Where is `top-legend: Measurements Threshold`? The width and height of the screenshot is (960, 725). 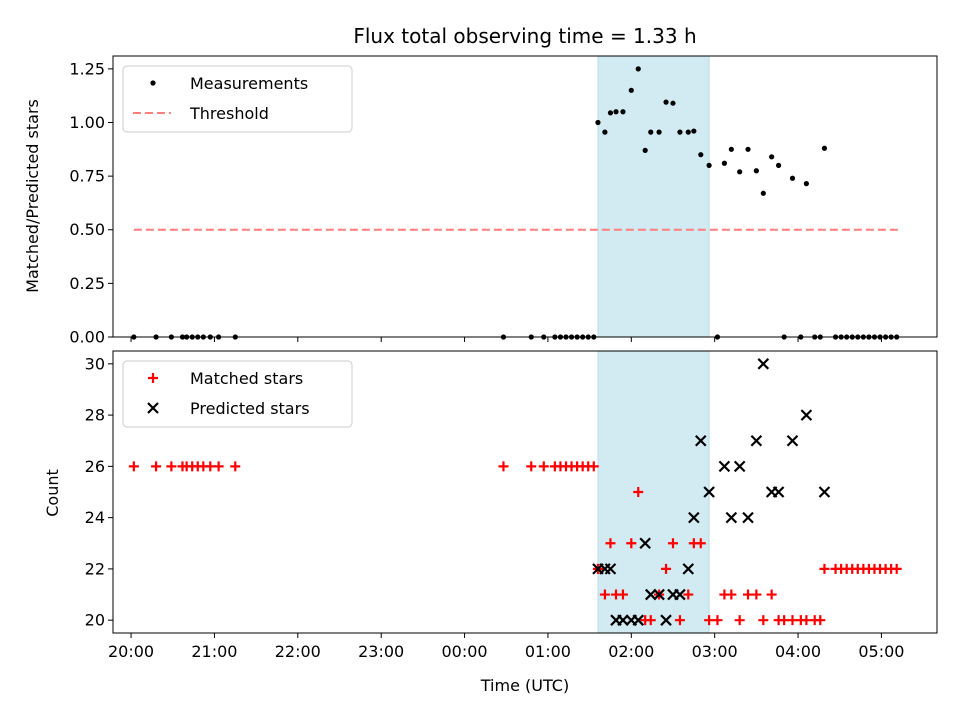
top-legend: Measurements Threshold is located at coordinates (237, 99).